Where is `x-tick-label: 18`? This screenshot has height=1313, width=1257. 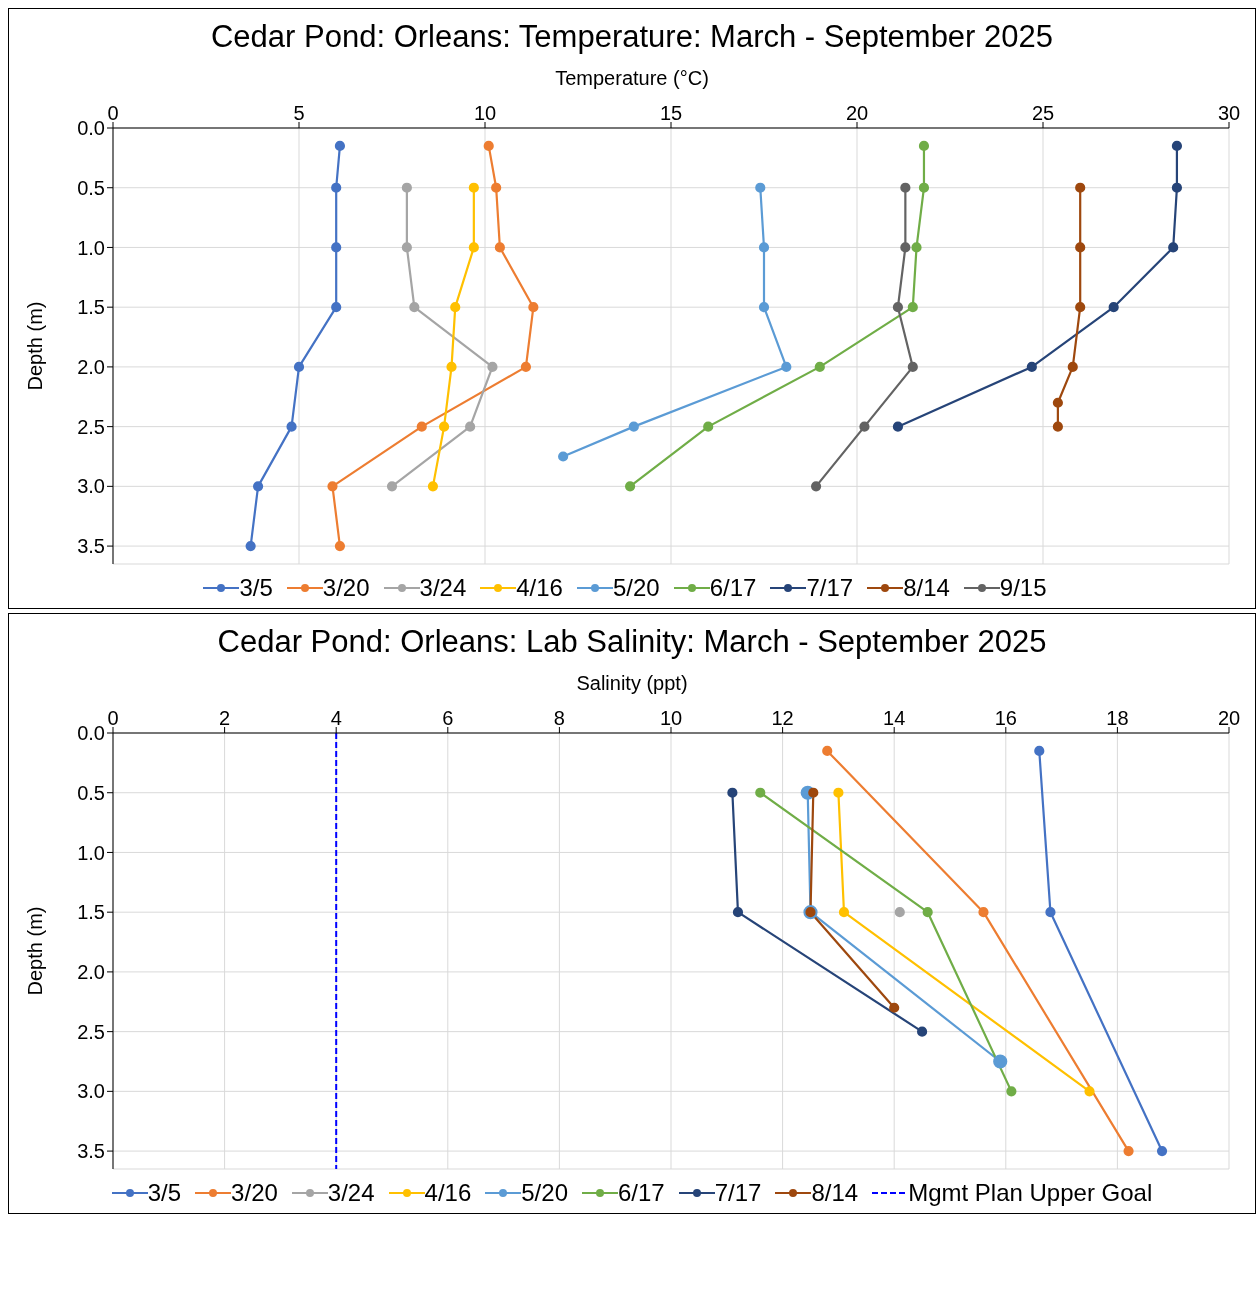
x-tick-label: 18 is located at coordinates (1117, 718).